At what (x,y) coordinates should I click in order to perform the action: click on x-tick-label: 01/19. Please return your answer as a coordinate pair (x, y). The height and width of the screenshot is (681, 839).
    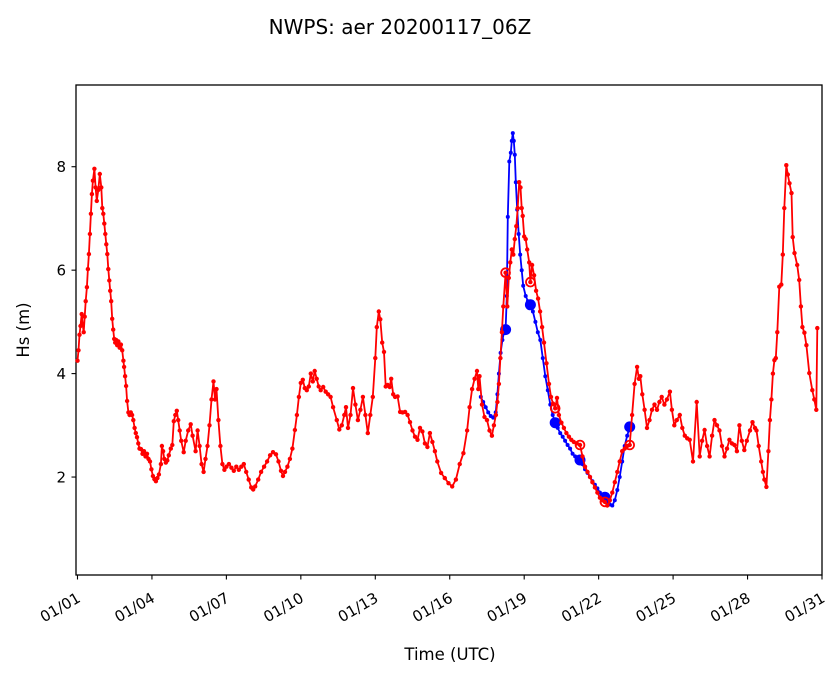
    Looking at the image, I should click on (507, 607).